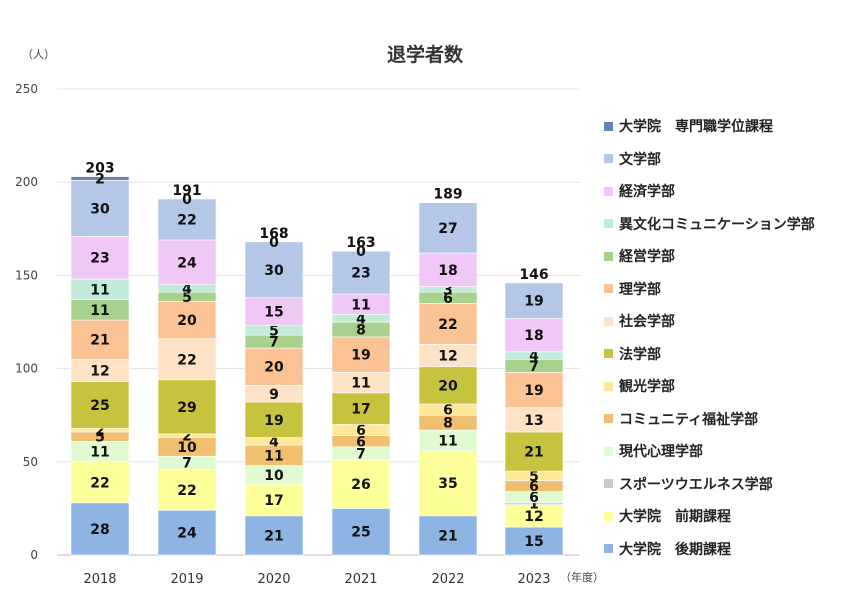 The image size is (850, 601). Describe the element at coordinates (34, 555) in the screenshot. I see `y-tick-label: 0` at that location.